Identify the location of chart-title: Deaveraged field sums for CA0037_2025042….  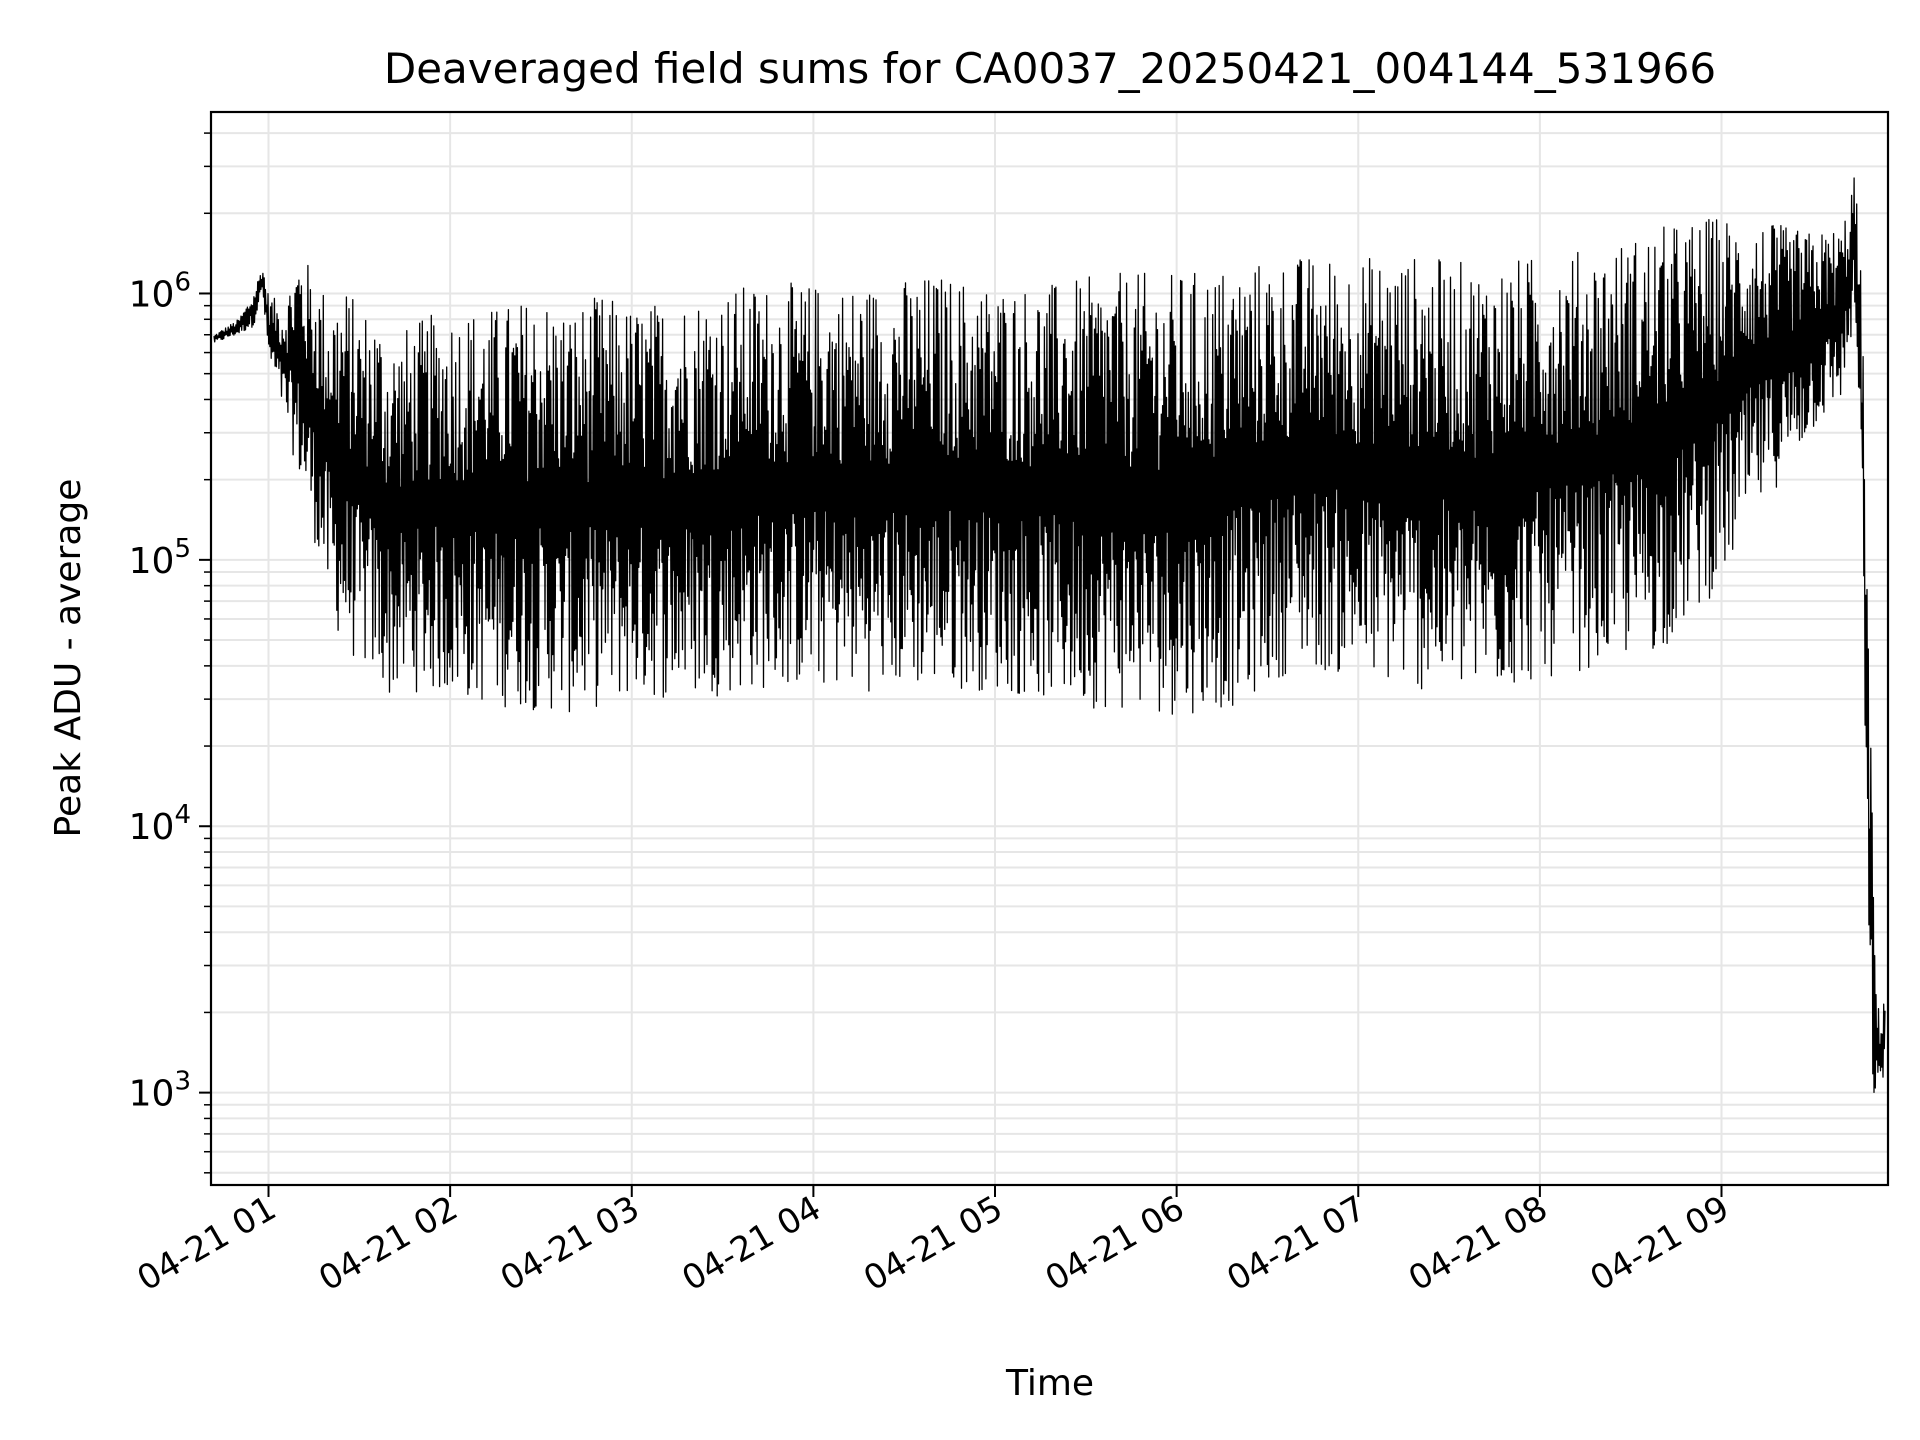
(1050, 68).